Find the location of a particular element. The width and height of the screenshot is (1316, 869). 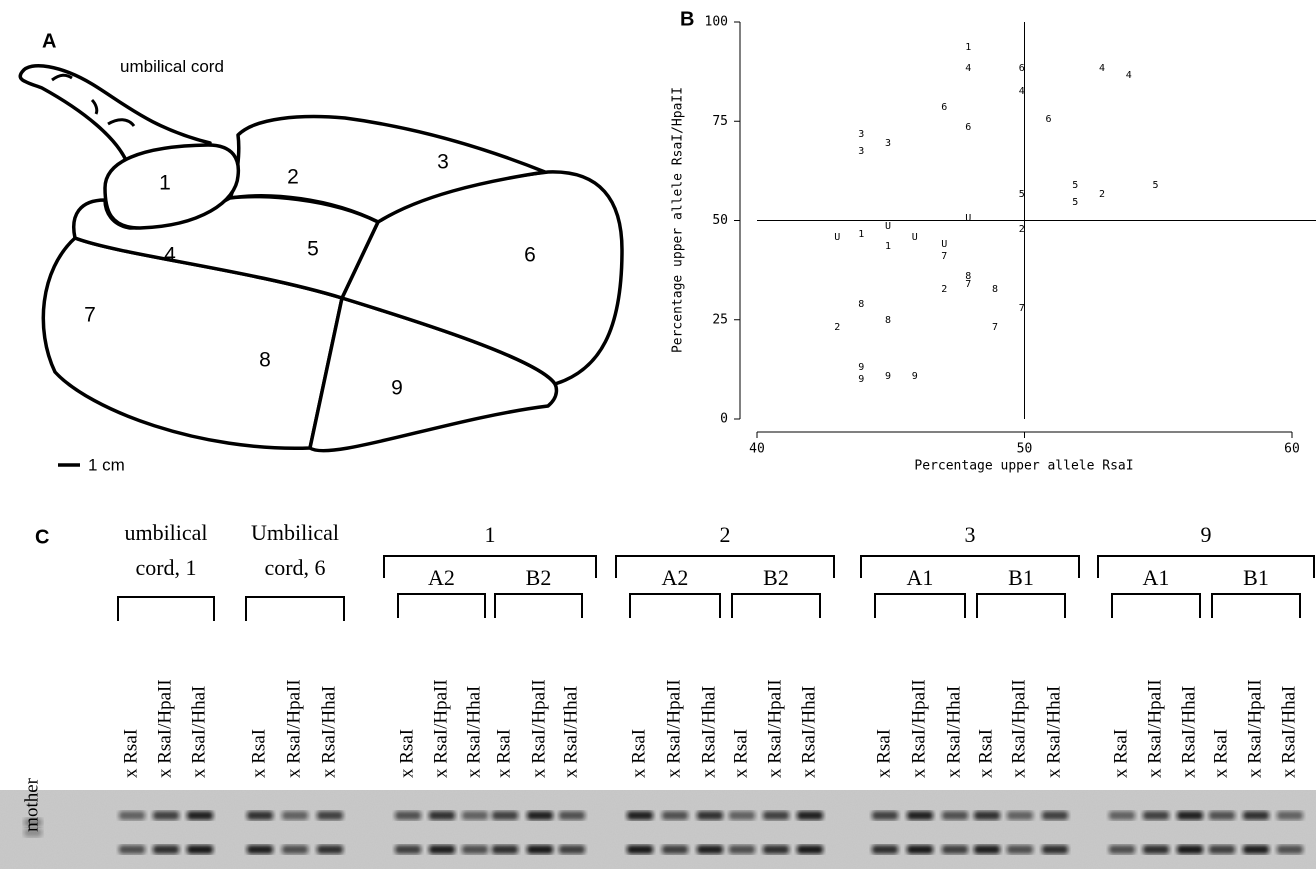

region-label: 4 is located at coordinates (170, 255).